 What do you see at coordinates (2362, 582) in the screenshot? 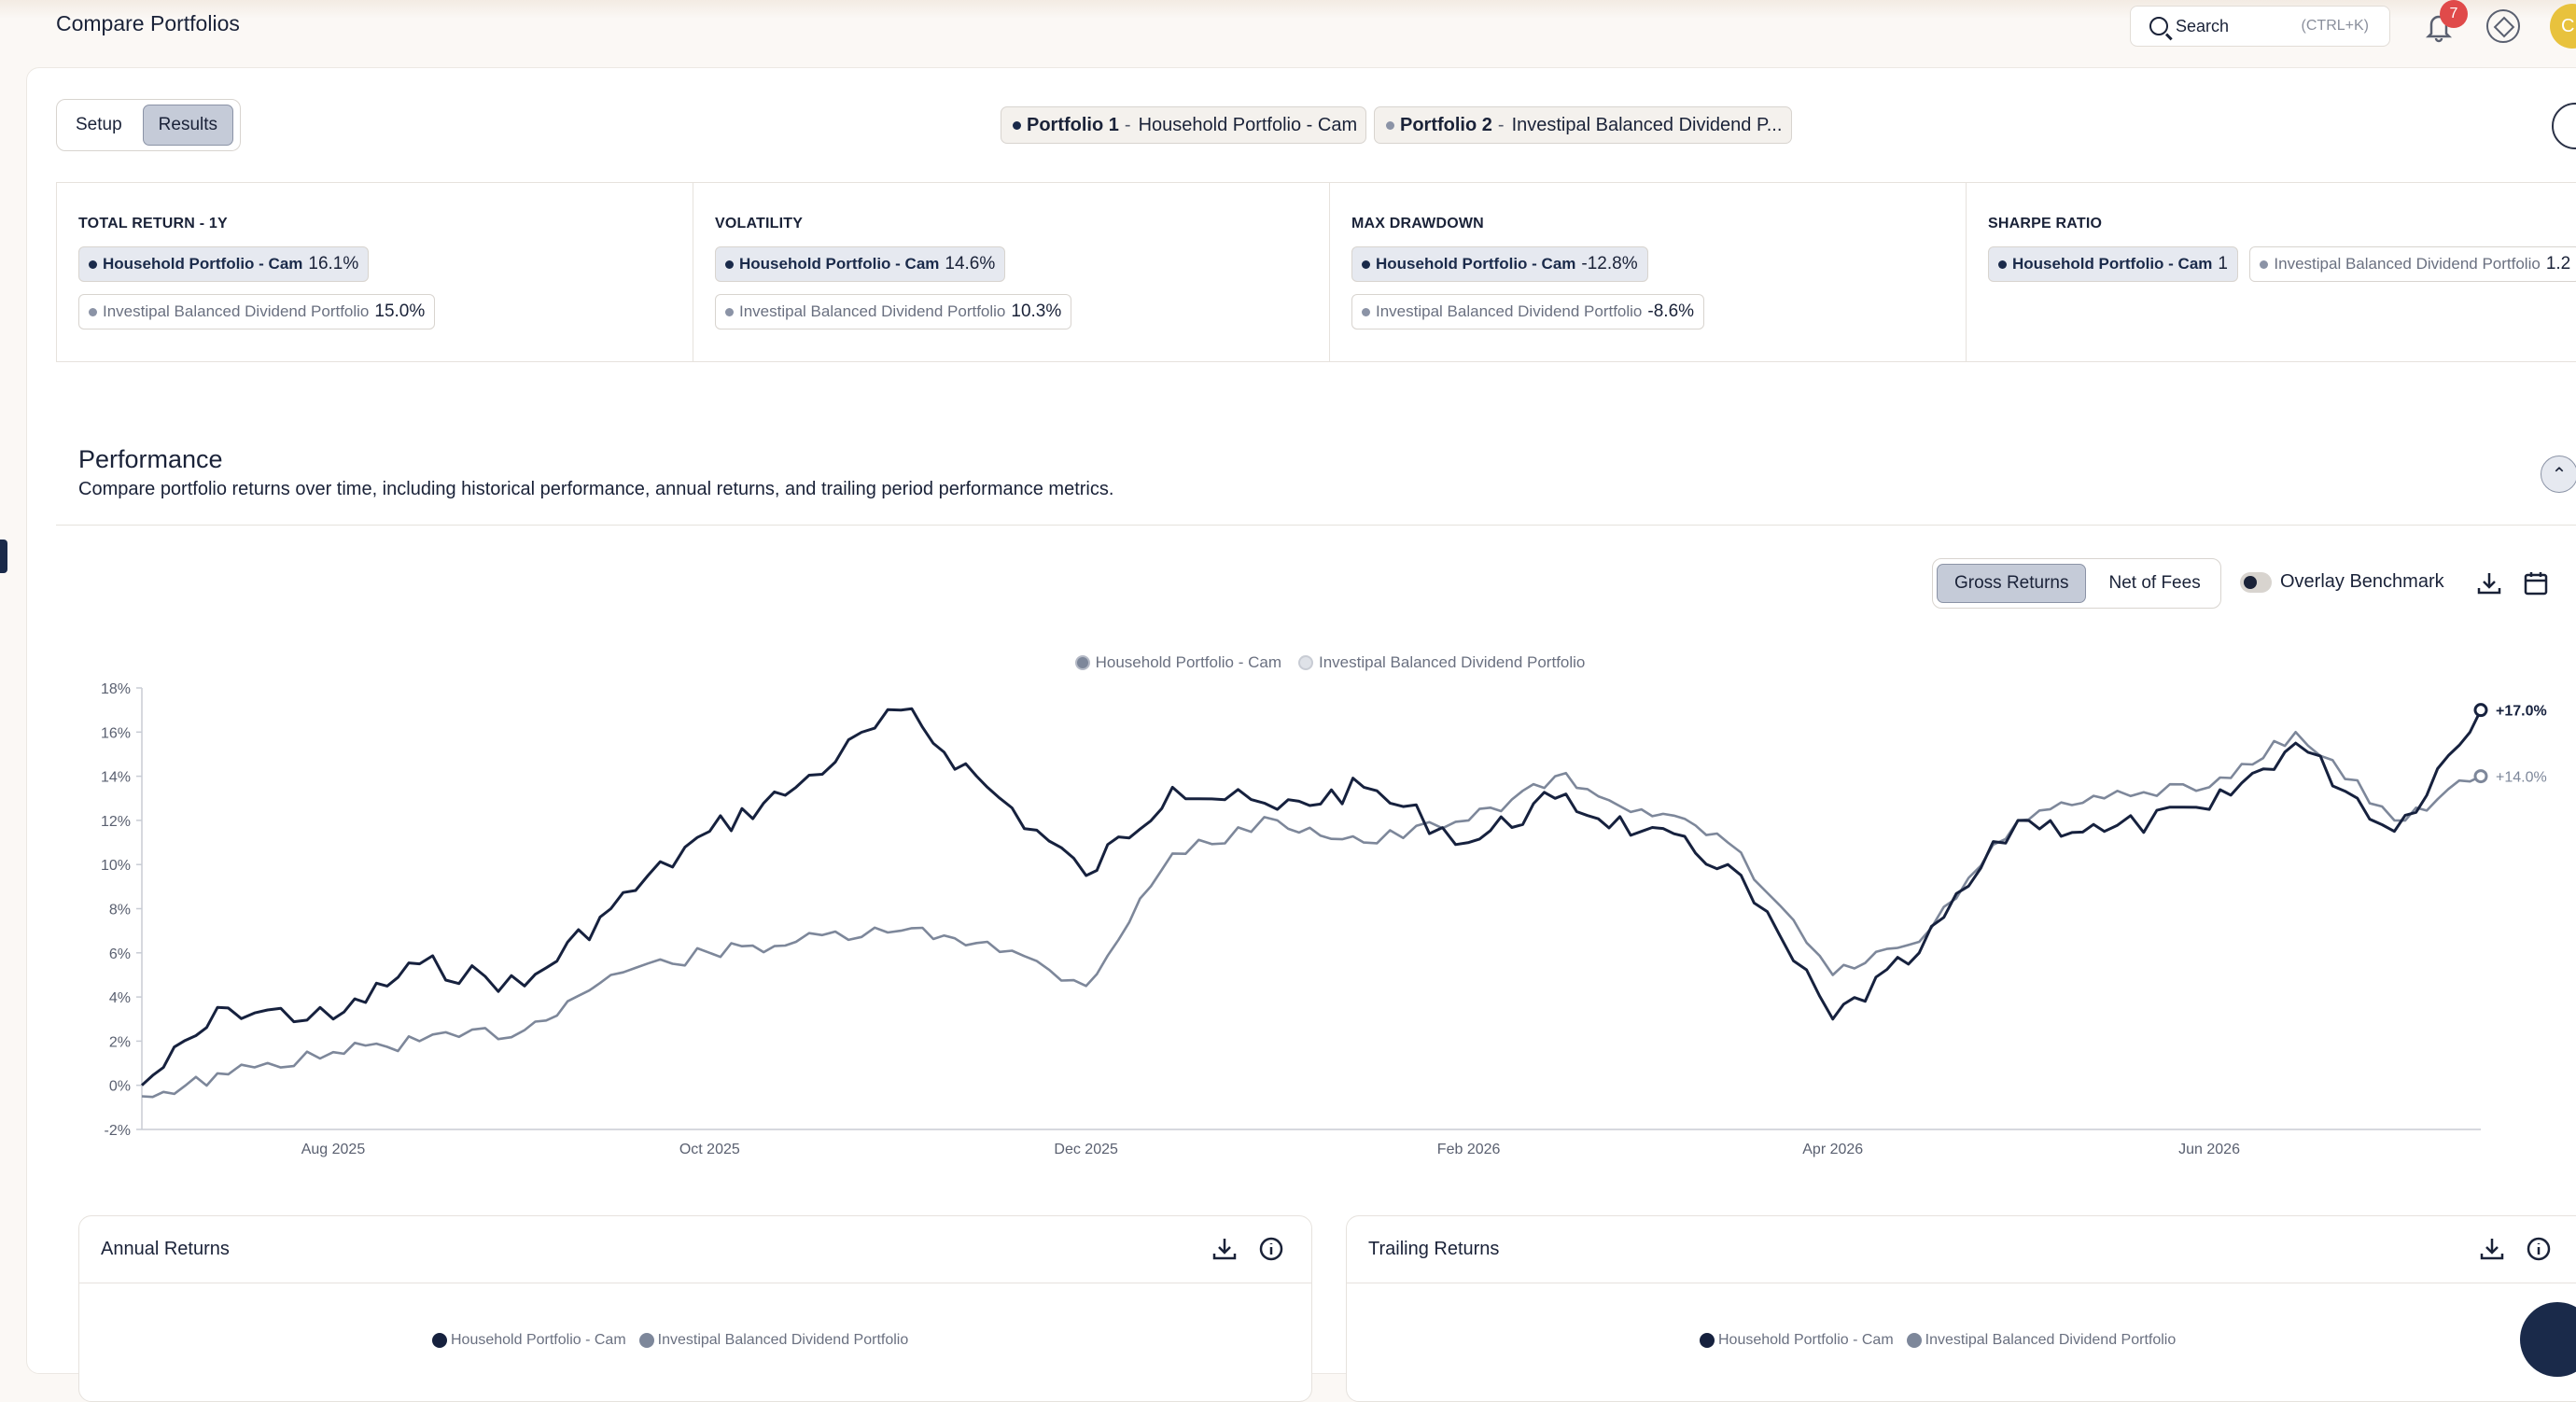
I see `overlay-benchmark-label: Overlay Benchmark` at bounding box center [2362, 582].